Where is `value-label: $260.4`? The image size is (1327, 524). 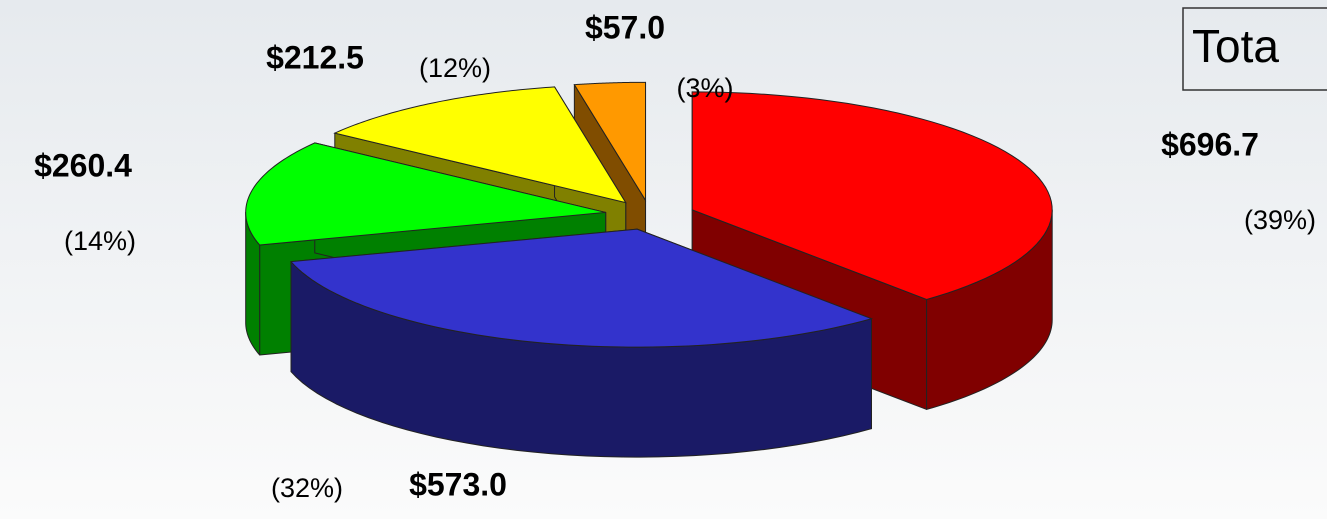
value-label: $260.4 is located at coordinates (83, 165).